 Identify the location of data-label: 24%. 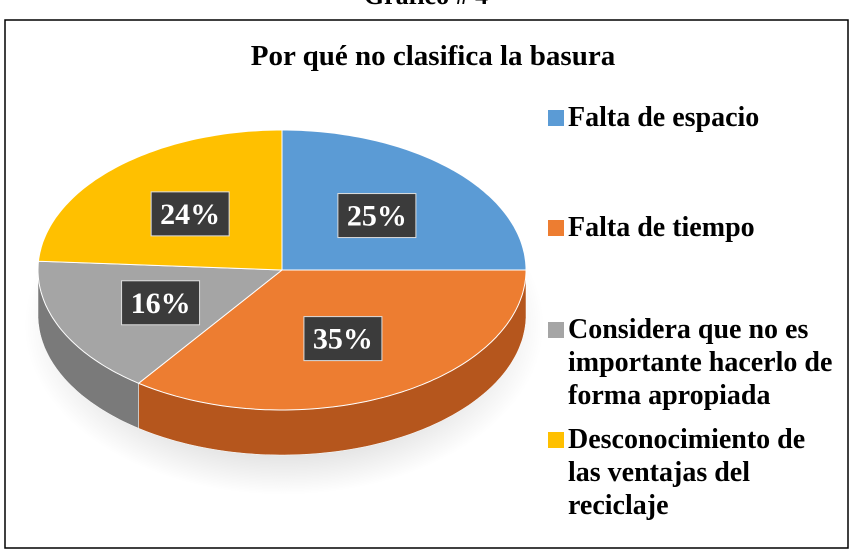
(190, 214).